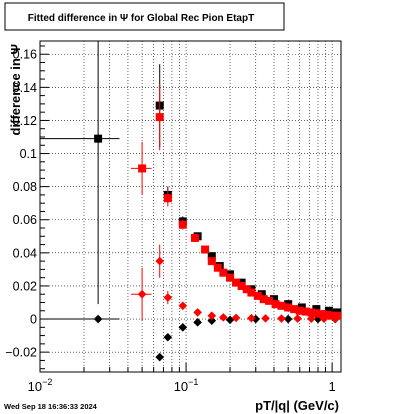  What do you see at coordinates (21, 353) in the screenshot?
I see `y-tick-label: −0.02` at bounding box center [21, 353].